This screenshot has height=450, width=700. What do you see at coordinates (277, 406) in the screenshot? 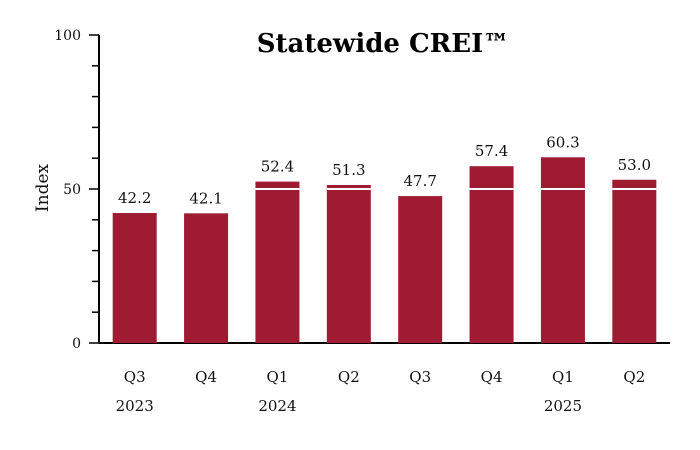
I see `year-label: 2024` at bounding box center [277, 406].